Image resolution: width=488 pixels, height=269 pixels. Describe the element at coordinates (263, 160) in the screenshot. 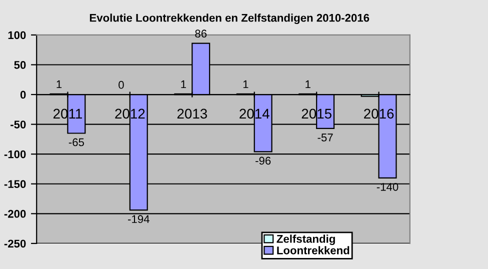

I see `data-label: -96` at that location.